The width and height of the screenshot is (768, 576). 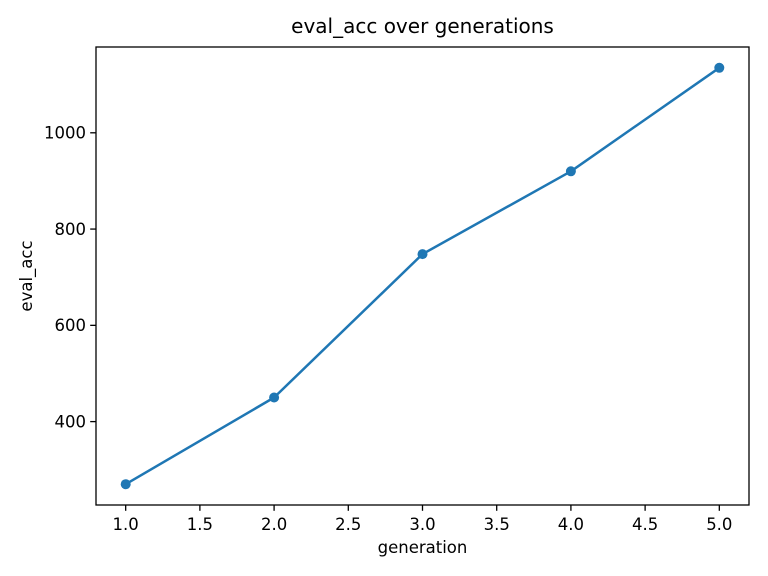 I want to click on x-axis-label: generation, so click(x=423, y=547).